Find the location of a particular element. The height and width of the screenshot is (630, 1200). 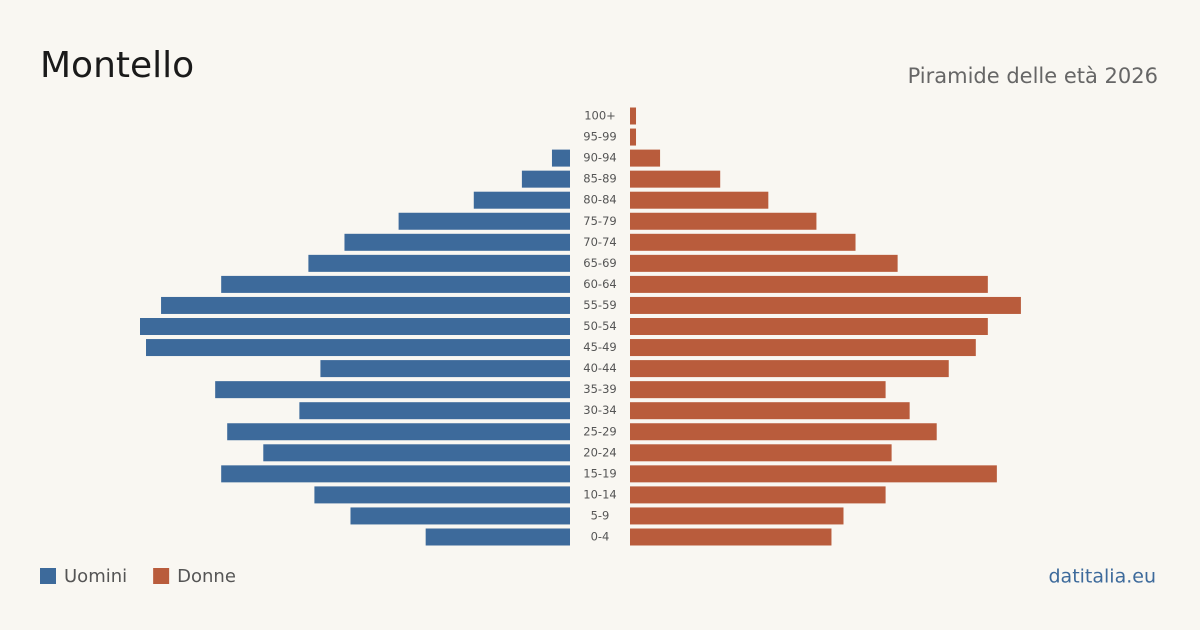

age-label: 70-74 is located at coordinates (599, 242).